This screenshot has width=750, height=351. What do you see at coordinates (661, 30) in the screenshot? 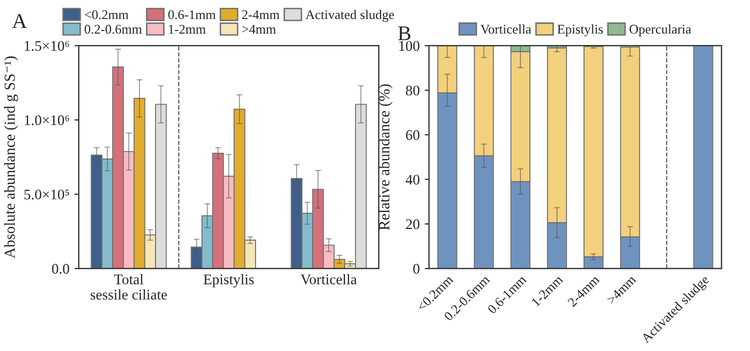
I see `legend-label: Opercularia` at bounding box center [661, 30].